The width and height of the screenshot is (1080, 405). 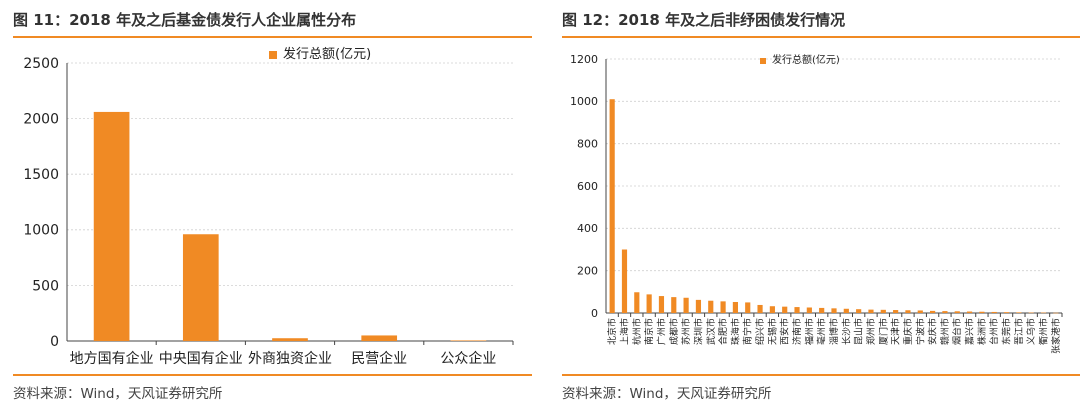 What do you see at coordinates (1019, 331) in the screenshot?
I see `x-tick-label: 晋江市` at bounding box center [1019, 331].